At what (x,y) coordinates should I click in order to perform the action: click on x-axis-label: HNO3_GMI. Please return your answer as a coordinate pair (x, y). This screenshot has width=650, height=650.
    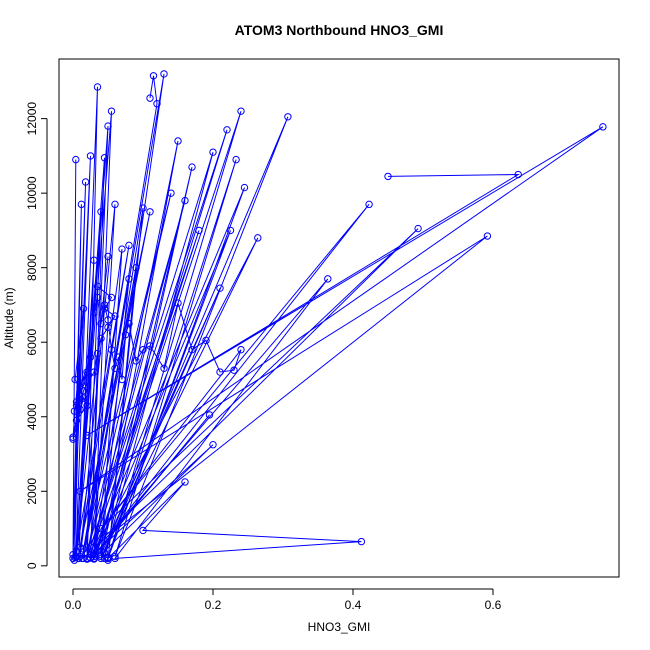
    Looking at the image, I should click on (339, 627).